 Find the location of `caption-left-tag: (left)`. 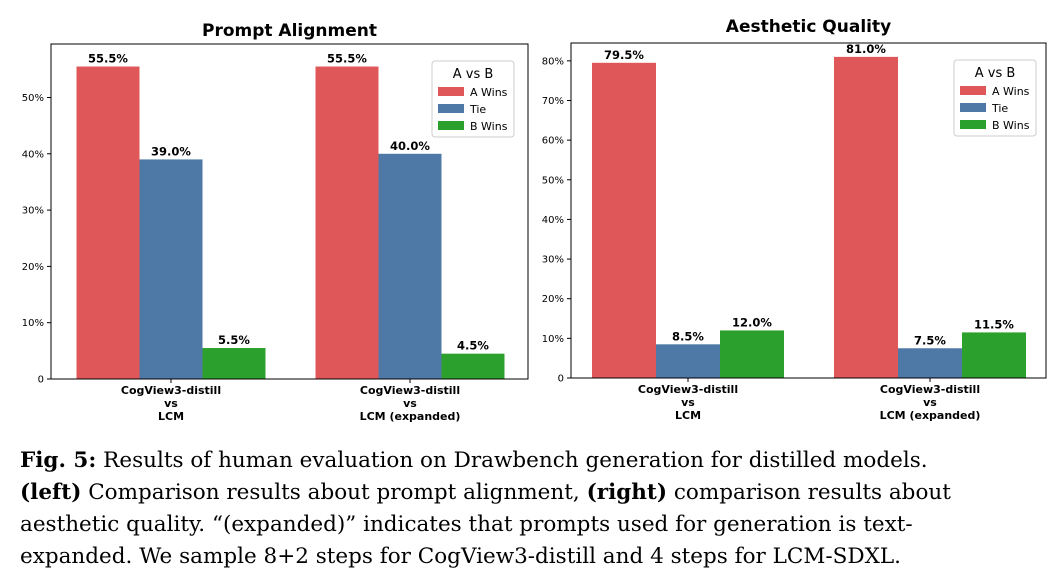

caption-left-tag: (left) is located at coordinates (51, 492).